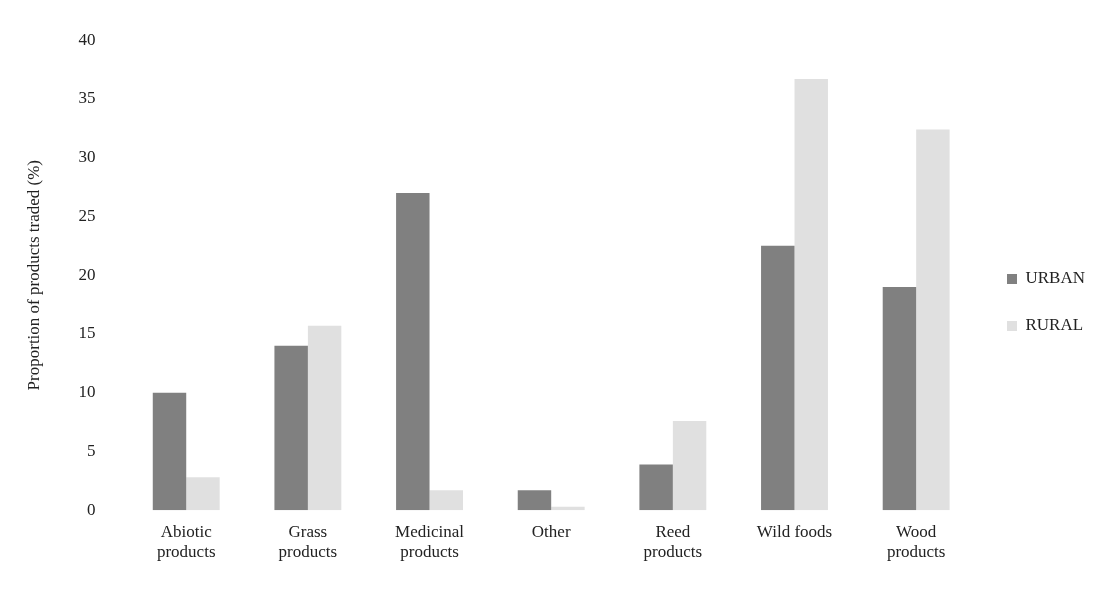 The width and height of the screenshot is (1115, 595). What do you see at coordinates (87, 98) in the screenshot?
I see `y-tick-label: 35` at bounding box center [87, 98].